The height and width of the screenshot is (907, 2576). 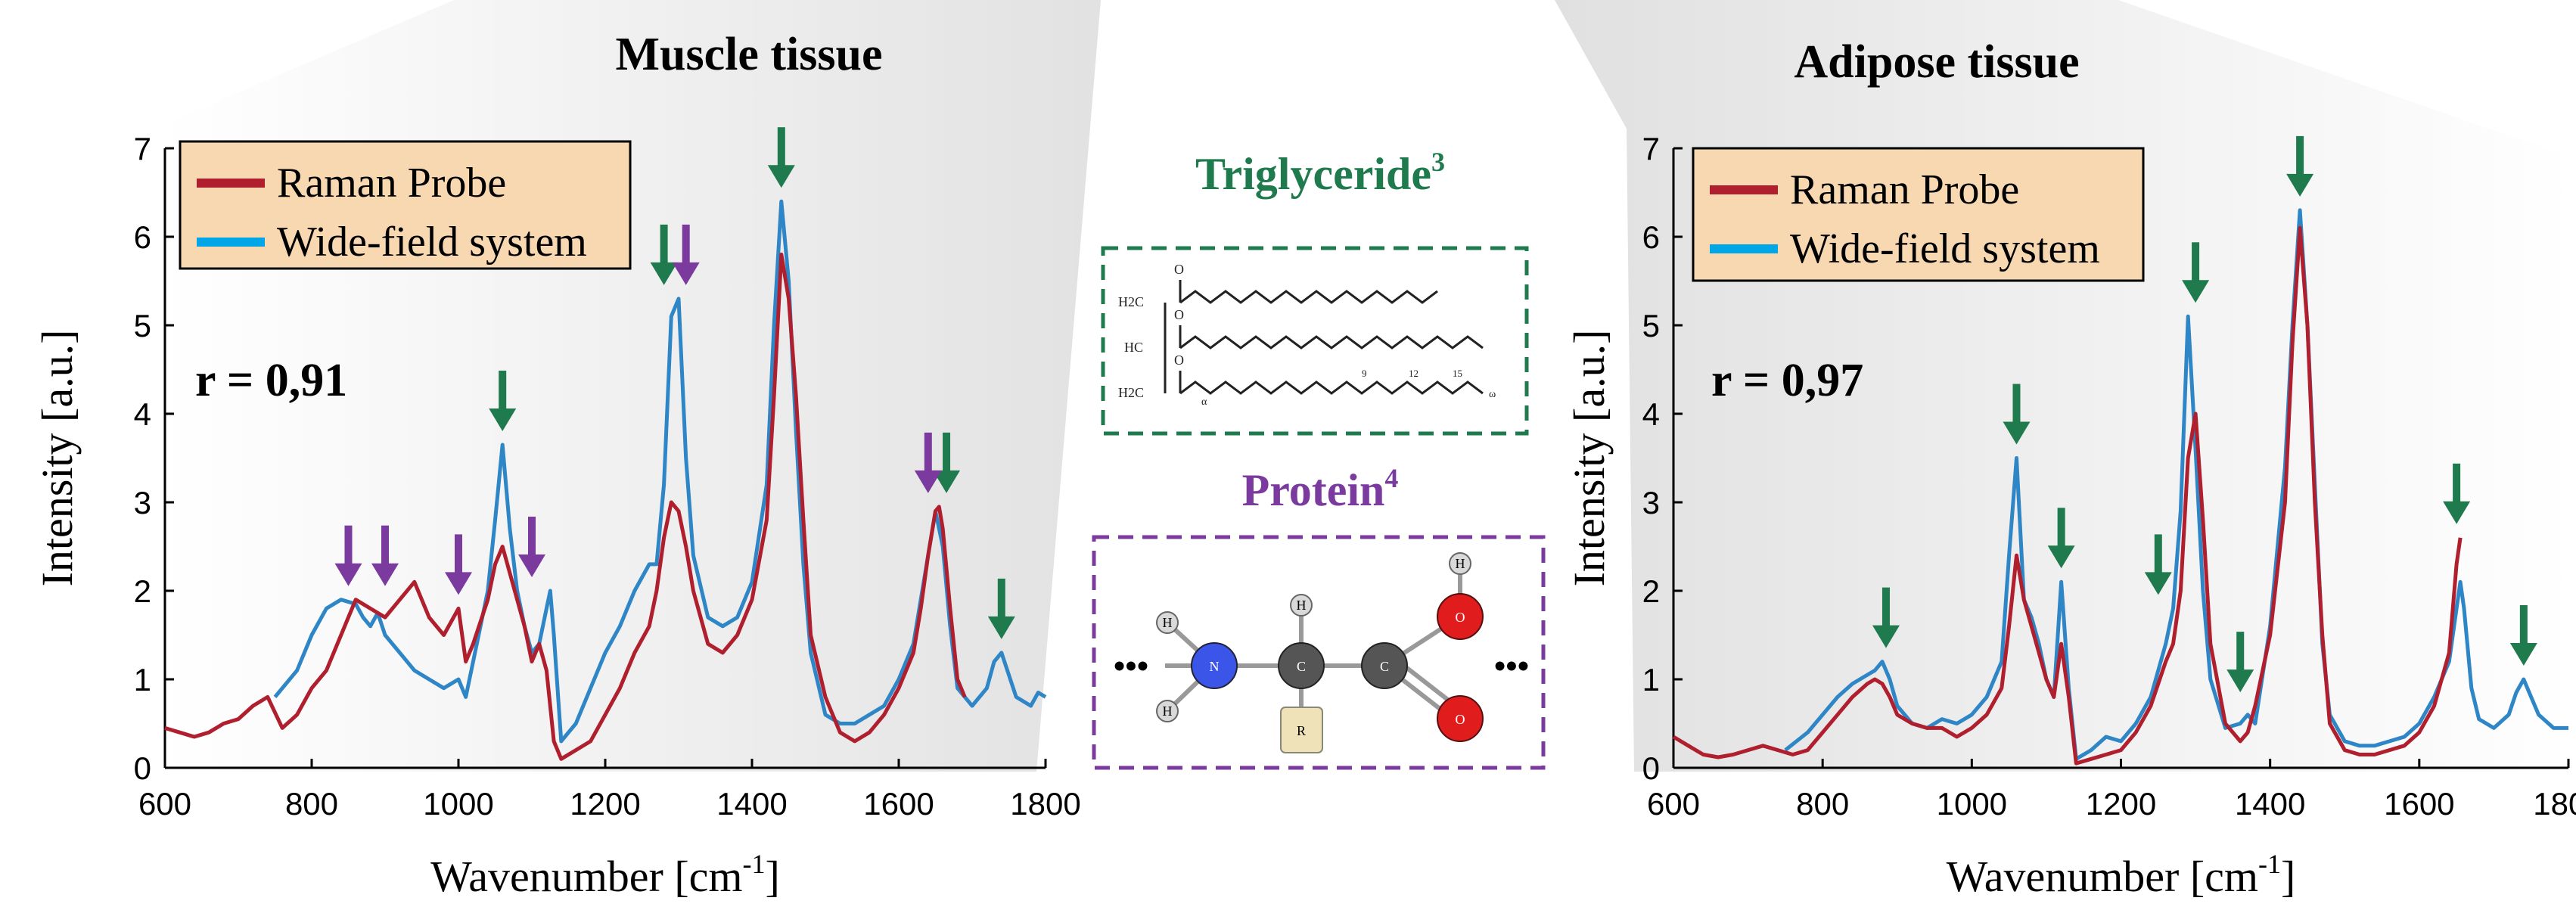 I want to click on atom-r-label: R, so click(x=1301, y=730).